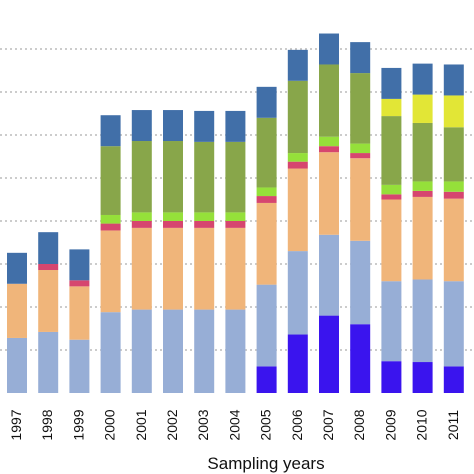 This screenshot has width=474, height=474. What do you see at coordinates (172, 424) in the screenshot?
I see `x-tick-label-2002: 2002` at bounding box center [172, 424].